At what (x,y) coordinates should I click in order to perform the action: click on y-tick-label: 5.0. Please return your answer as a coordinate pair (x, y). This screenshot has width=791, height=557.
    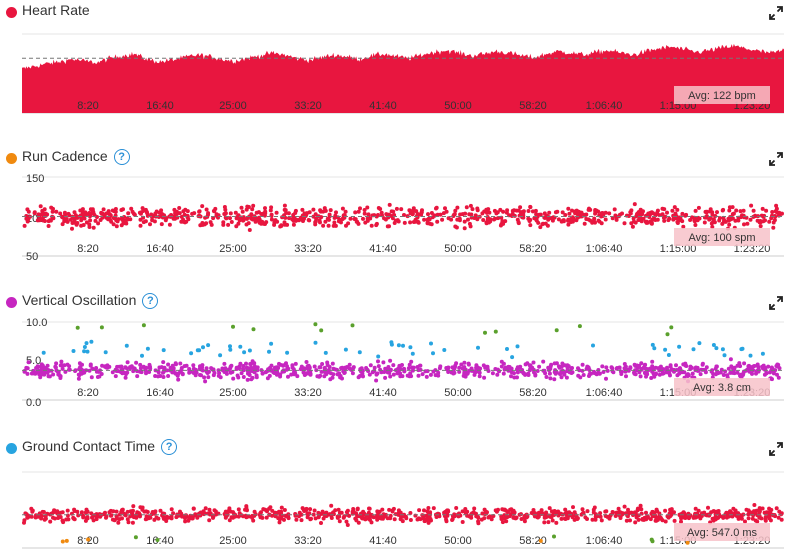
    Looking at the image, I should click on (33, 361).